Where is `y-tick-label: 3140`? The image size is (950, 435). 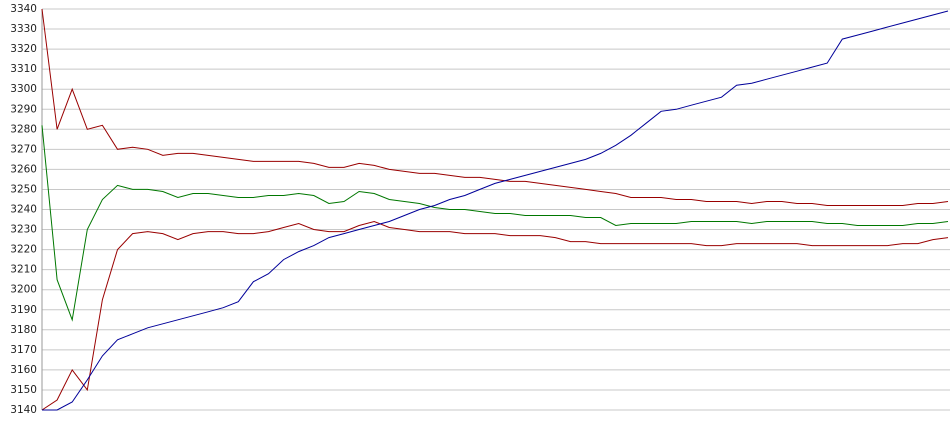 y-tick-label: 3140 is located at coordinates (23, 410).